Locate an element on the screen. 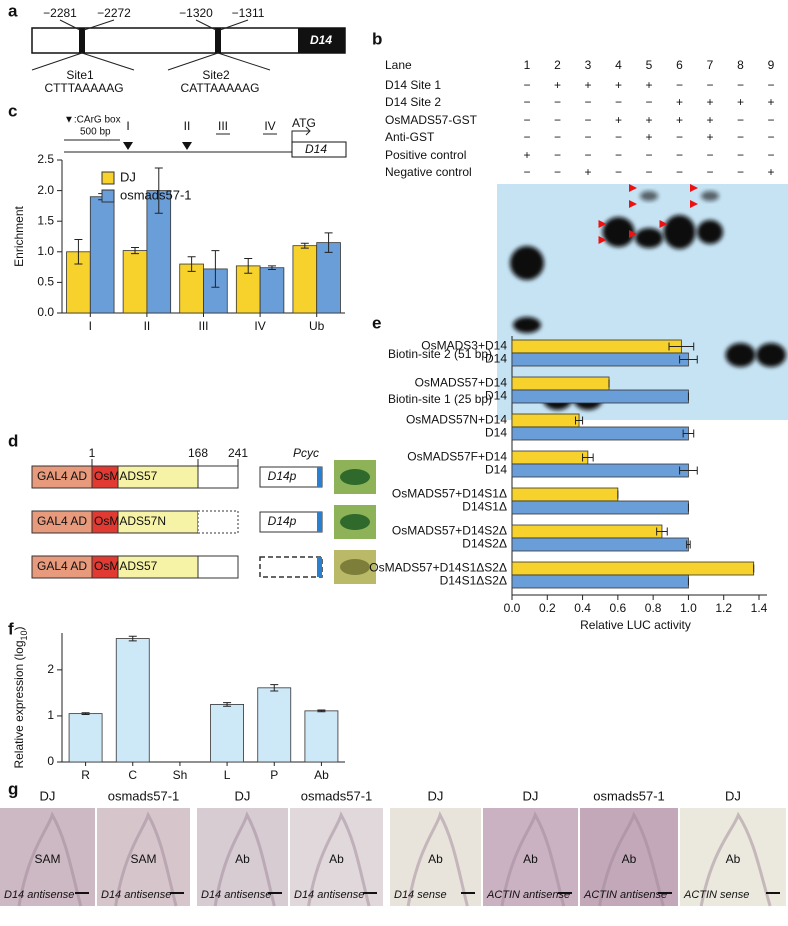 This screenshot has height=926, width=788. region-label: III is located at coordinates (223, 126).